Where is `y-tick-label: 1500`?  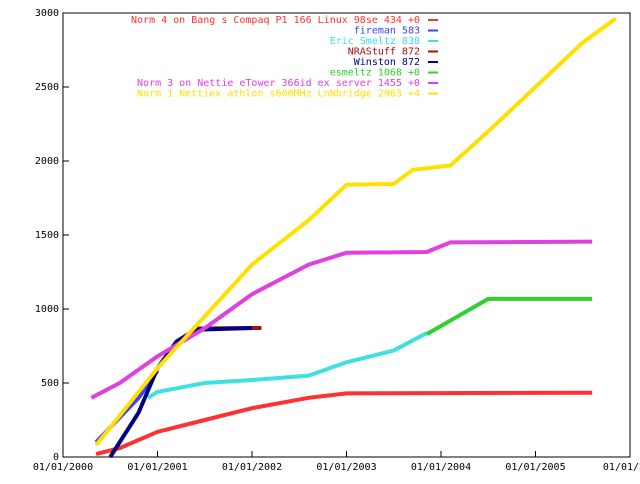
y-tick-label: 1500 is located at coordinates (47, 235).